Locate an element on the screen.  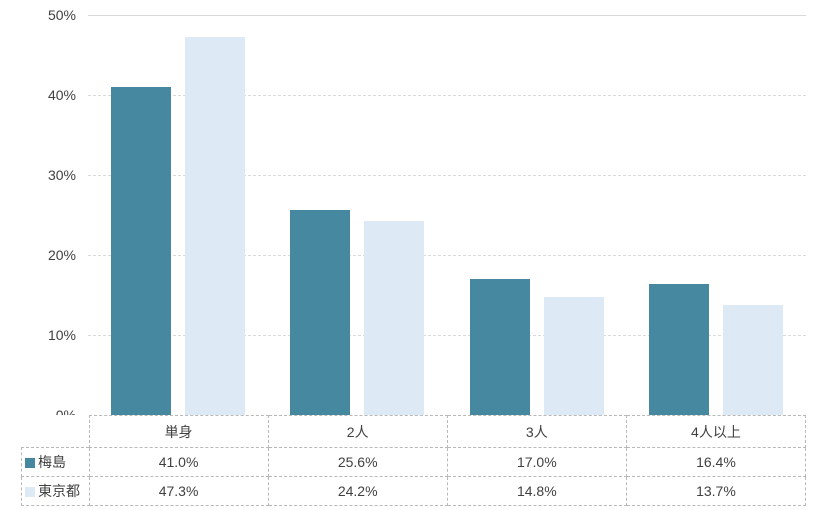
bar-series1-cat3 is located at coordinates (753, 360).